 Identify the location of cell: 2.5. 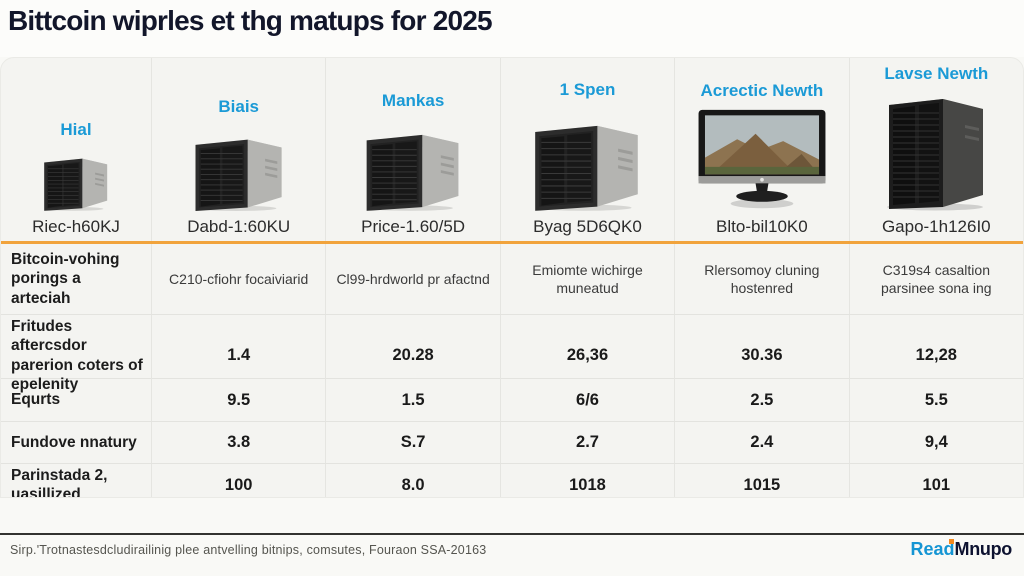
(761, 400).